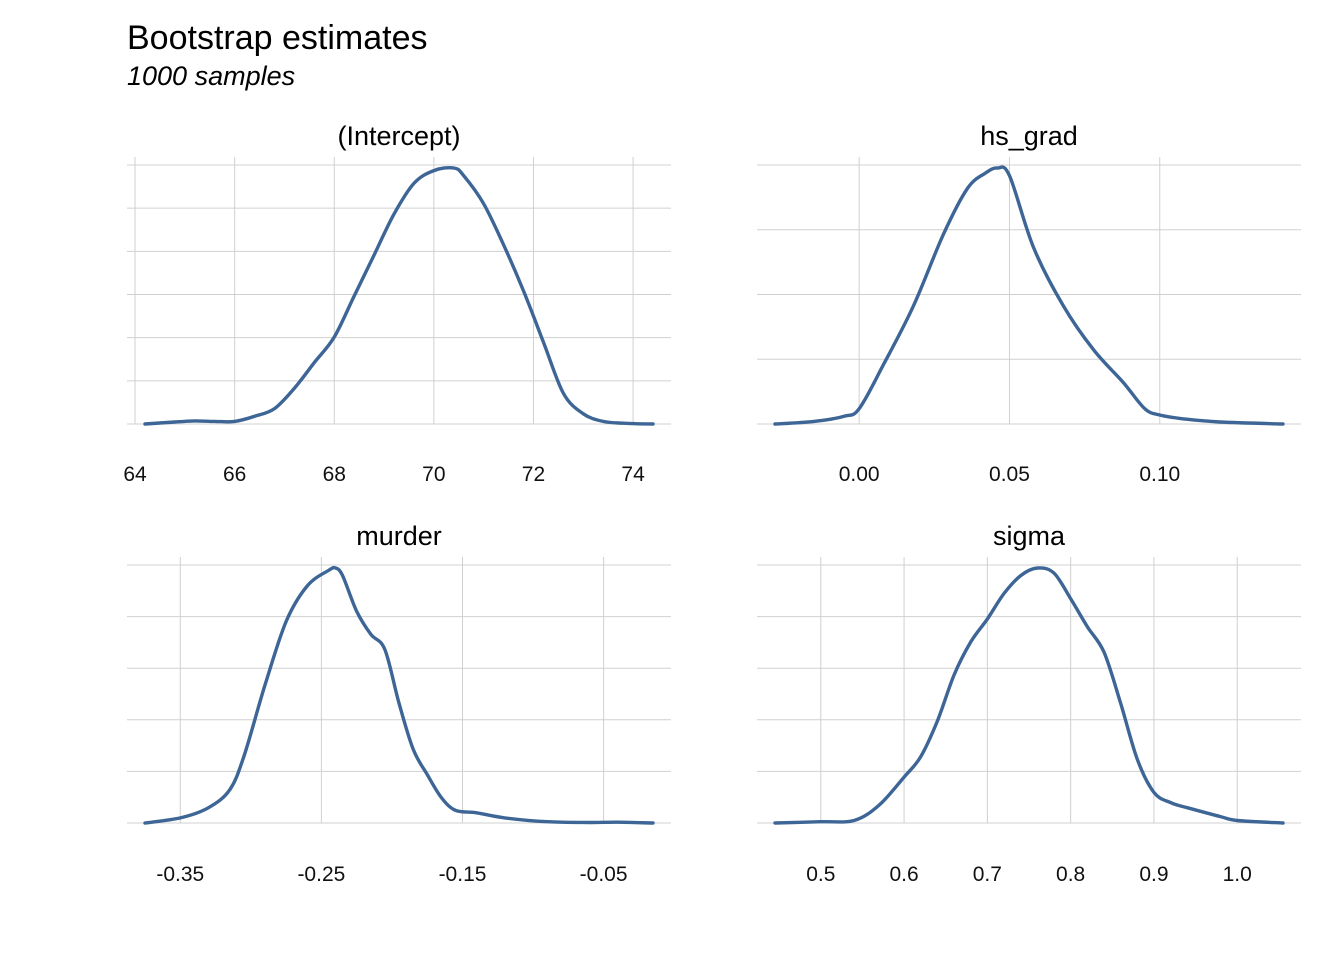 The width and height of the screenshot is (1344, 960). Describe the element at coordinates (1237, 874) in the screenshot. I see `x-tick-label: 1.0` at that location.